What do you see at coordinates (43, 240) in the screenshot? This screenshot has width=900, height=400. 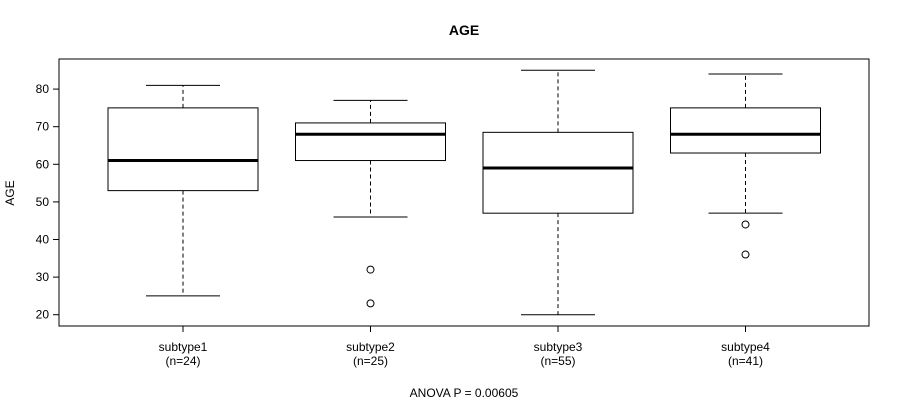 I see `y-tick-label: 40` at bounding box center [43, 240].